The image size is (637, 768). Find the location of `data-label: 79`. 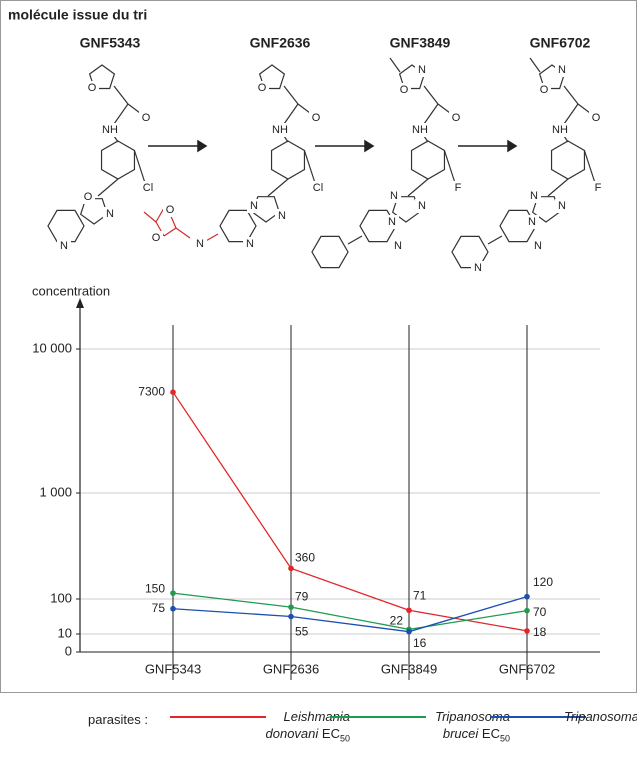

data-label: 79 is located at coordinates (302, 596).